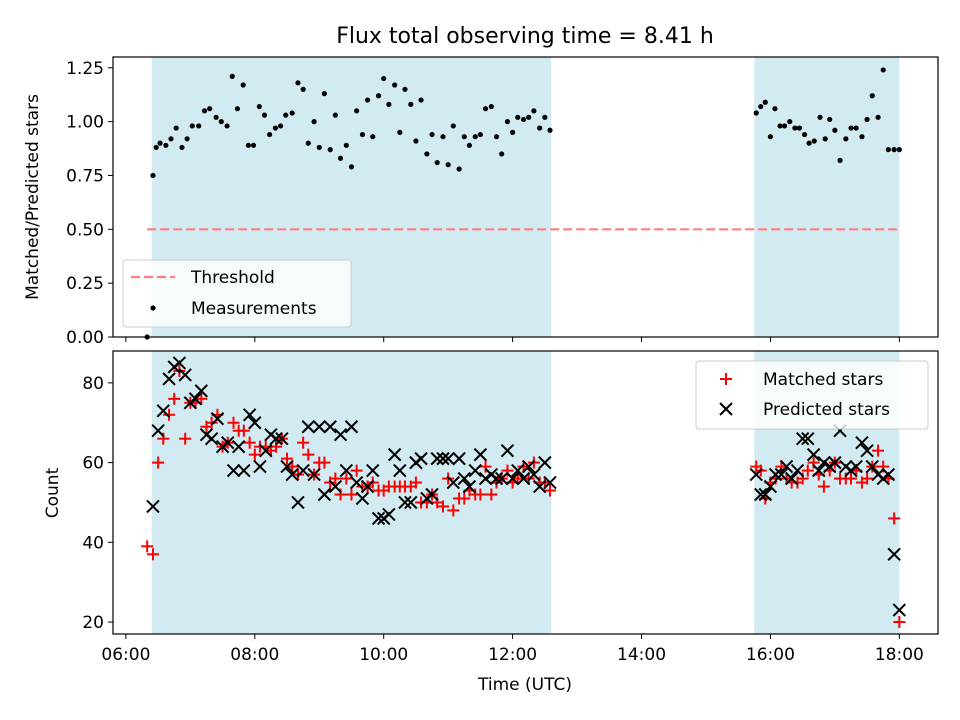 Image resolution: width=960 pixels, height=720 pixels. I want to click on legend-matched-marker, so click(726, 379).